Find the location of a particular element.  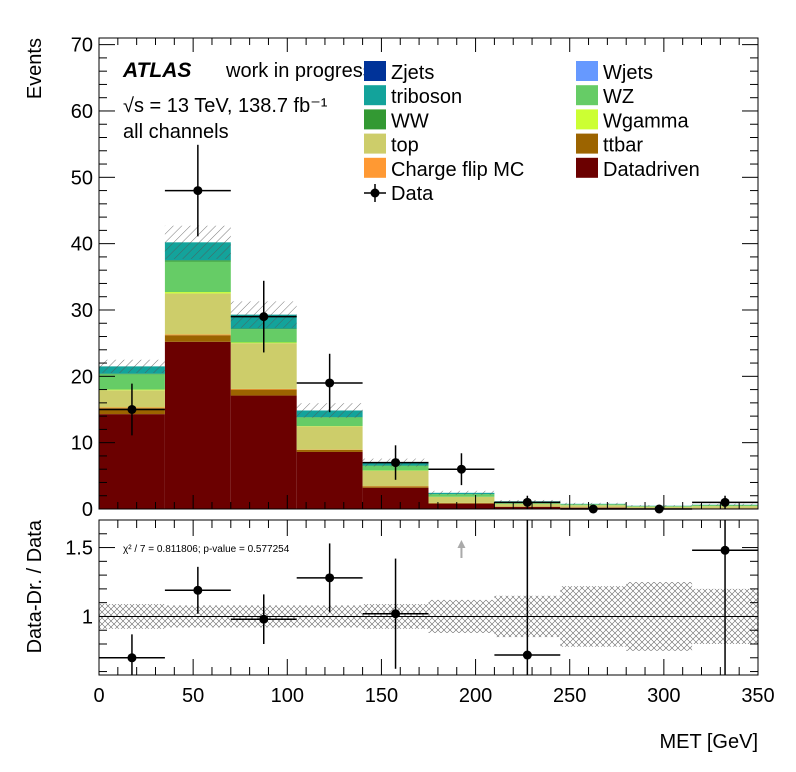

legend-label-zjets: Zjets is located at coordinates (412, 73).